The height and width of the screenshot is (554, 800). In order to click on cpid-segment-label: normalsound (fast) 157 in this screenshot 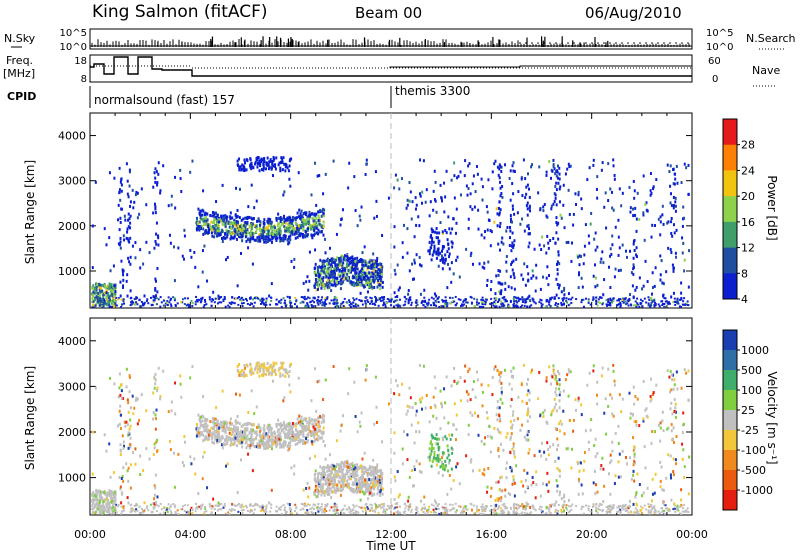, I will do `click(164, 100)`.